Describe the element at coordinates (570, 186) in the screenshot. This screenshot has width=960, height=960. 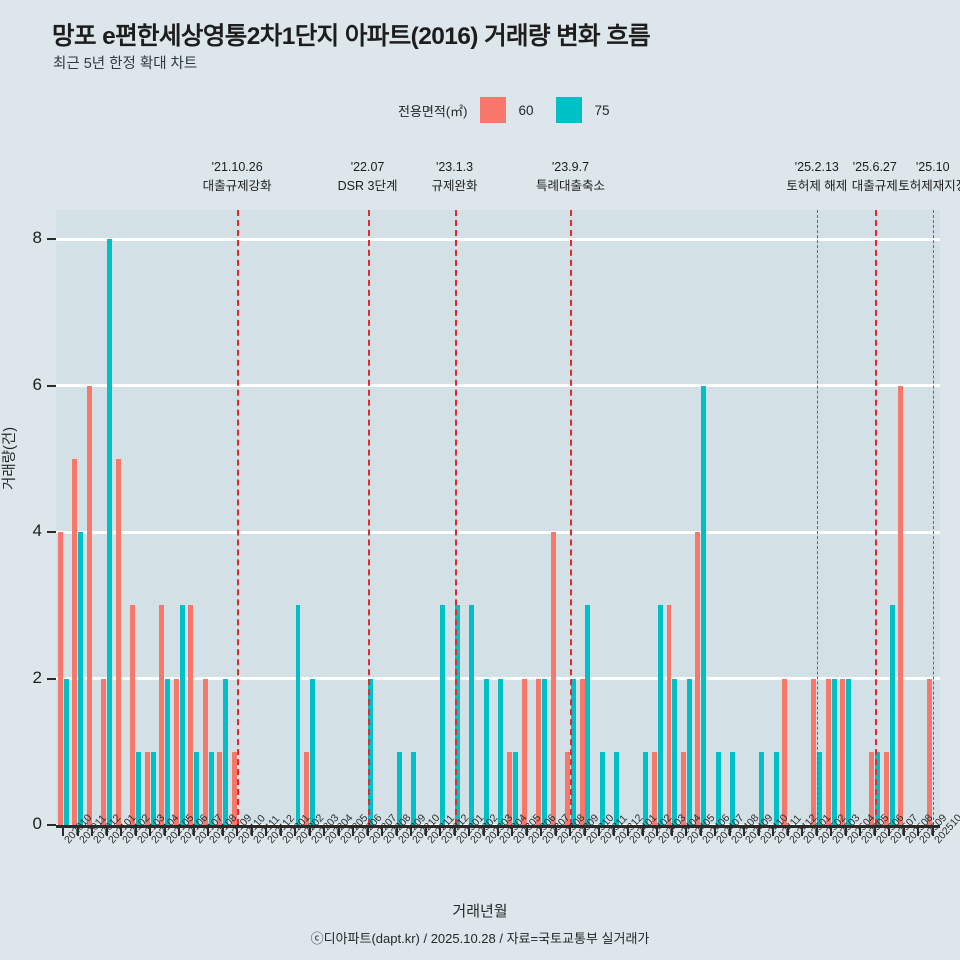
I see `event-name: 특례대출축소` at that location.